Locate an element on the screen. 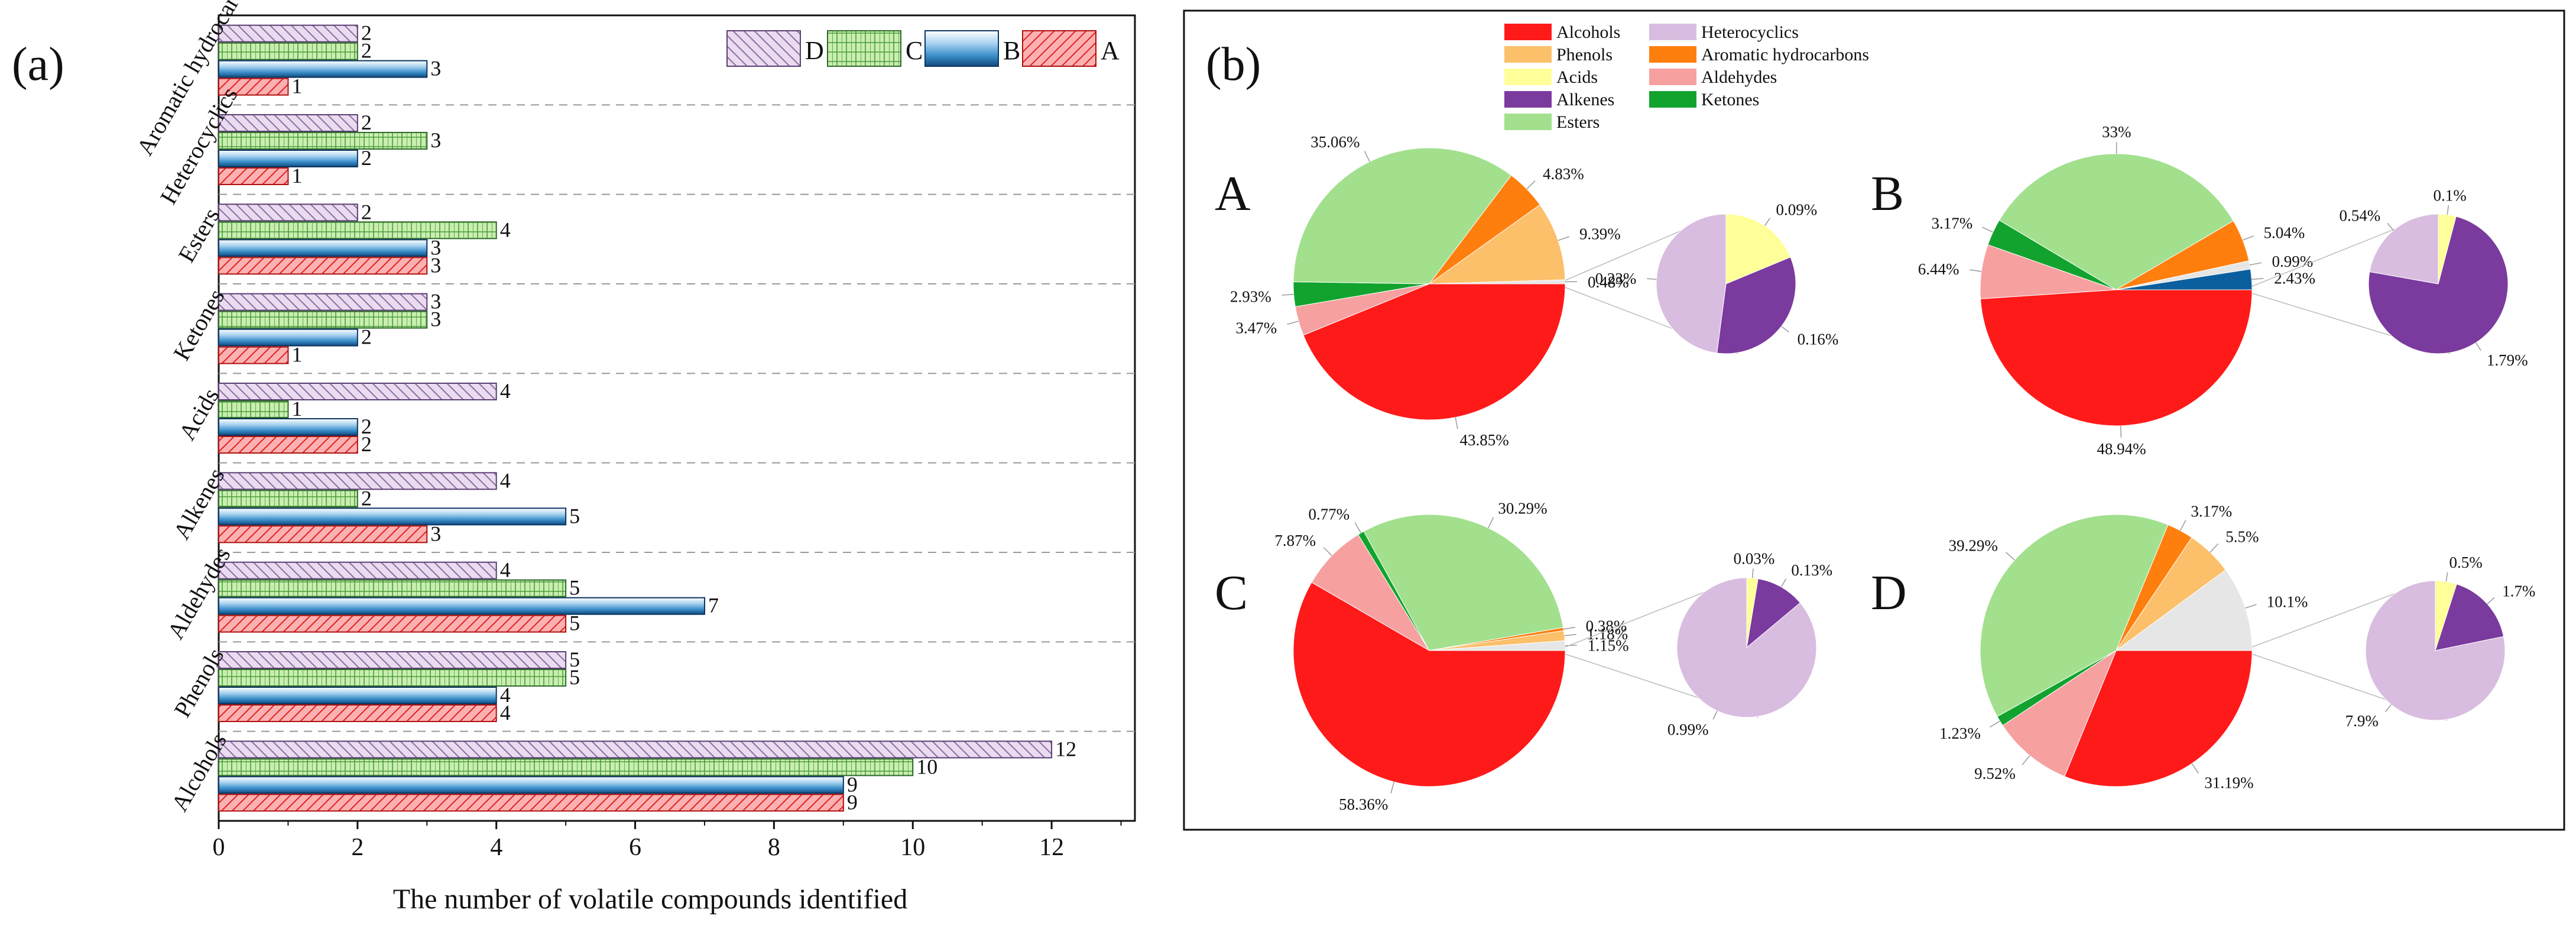 Image resolution: width=2576 pixels, height=935 pixels. slice-label: 3.47% is located at coordinates (1256, 328).